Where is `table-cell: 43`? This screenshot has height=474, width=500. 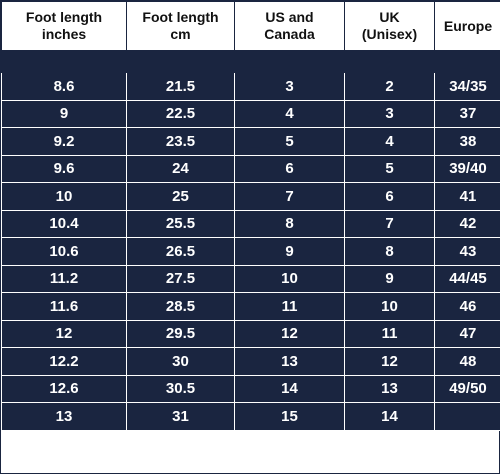 table-cell: 43 is located at coordinates (467, 251).